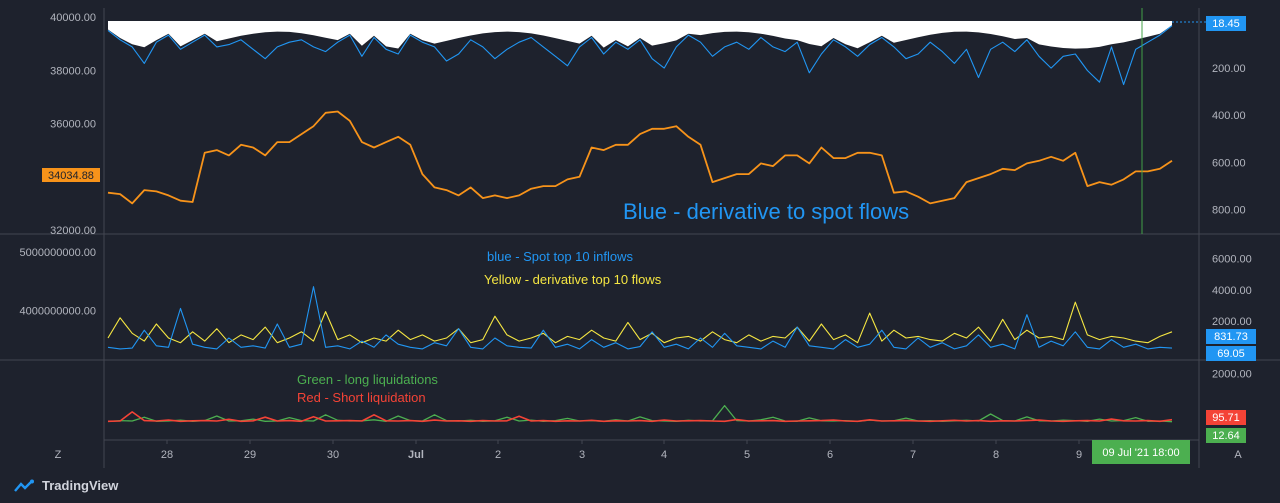 The width and height of the screenshot is (1280, 503). I want to click on x-tick-label: 9, so click(1079, 455).